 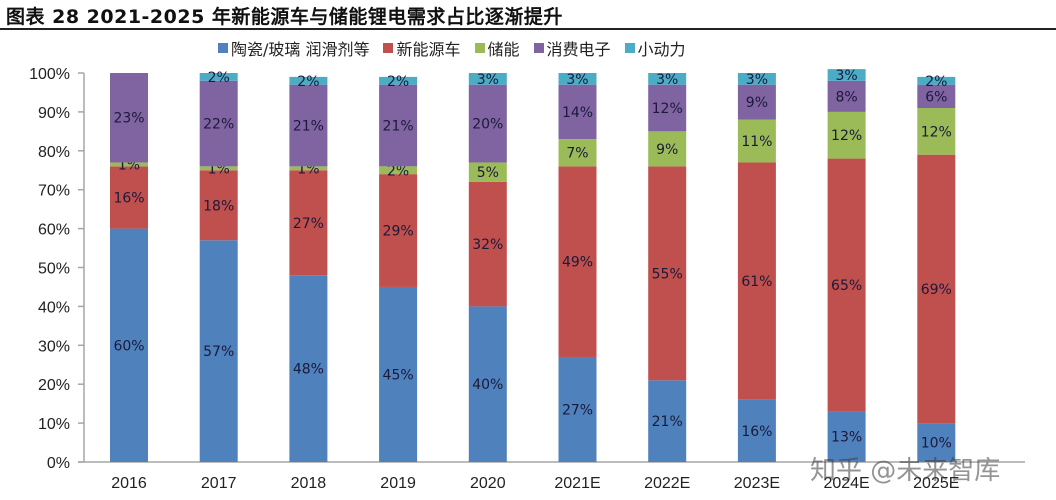 I want to click on data-label: 11%, so click(x=756, y=142).